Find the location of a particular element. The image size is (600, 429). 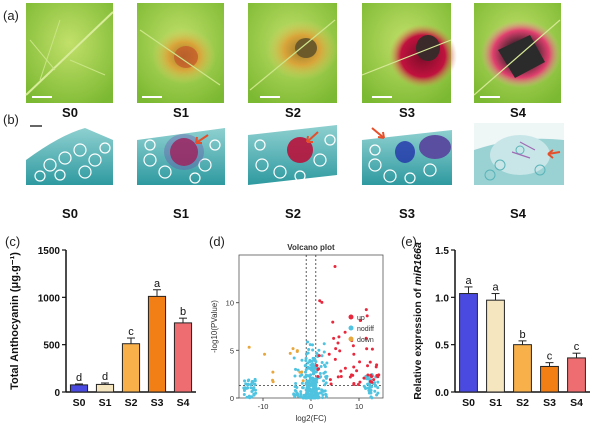

bar-s1 is located at coordinates (495, 346).